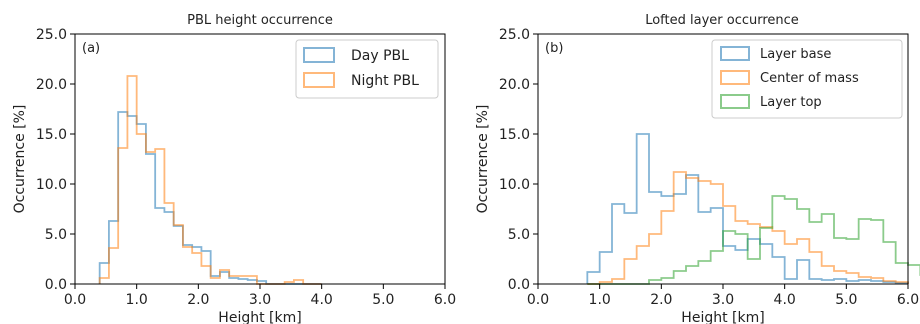 This screenshot has height=324, width=920. What do you see at coordinates (554, 48) in the screenshot?
I see `panel-b-tag: (b)` at bounding box center [554, 48].